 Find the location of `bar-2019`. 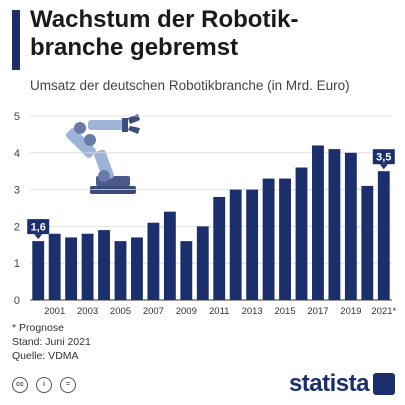

bar-2019 is located at coordinates (350, 226).